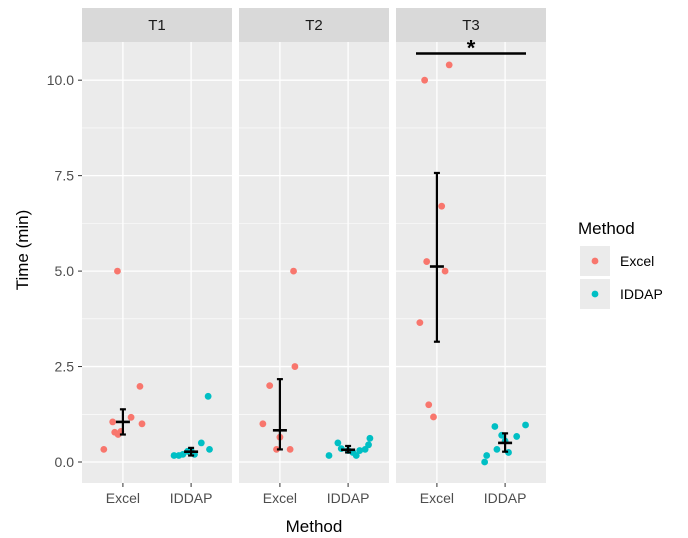 This screenshot has height=538, width=688. I want to click on y-tick-label: 10.0, so click(60, 80).